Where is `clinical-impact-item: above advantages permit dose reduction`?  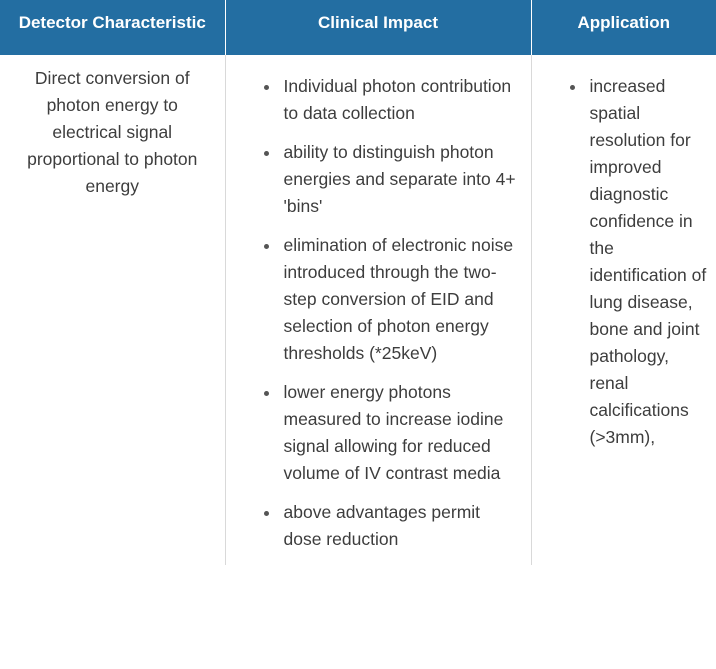
clinical-impact-item: above advantages permit dose reduction is located at coordinates (390, 526).